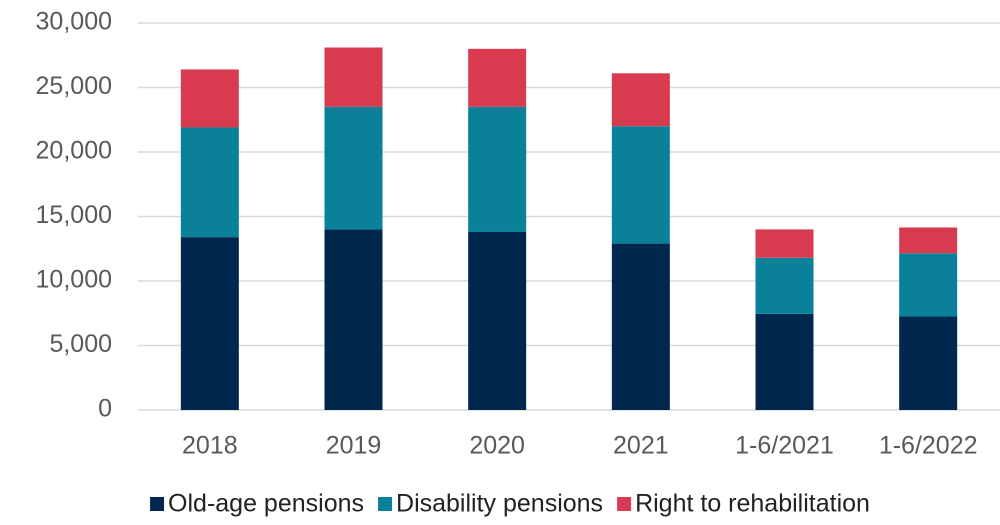 Image resolution: width=1000 pixels, height=525 pixels. I want to click on x-tick-label: 1-6/2021, so click(784, 446).